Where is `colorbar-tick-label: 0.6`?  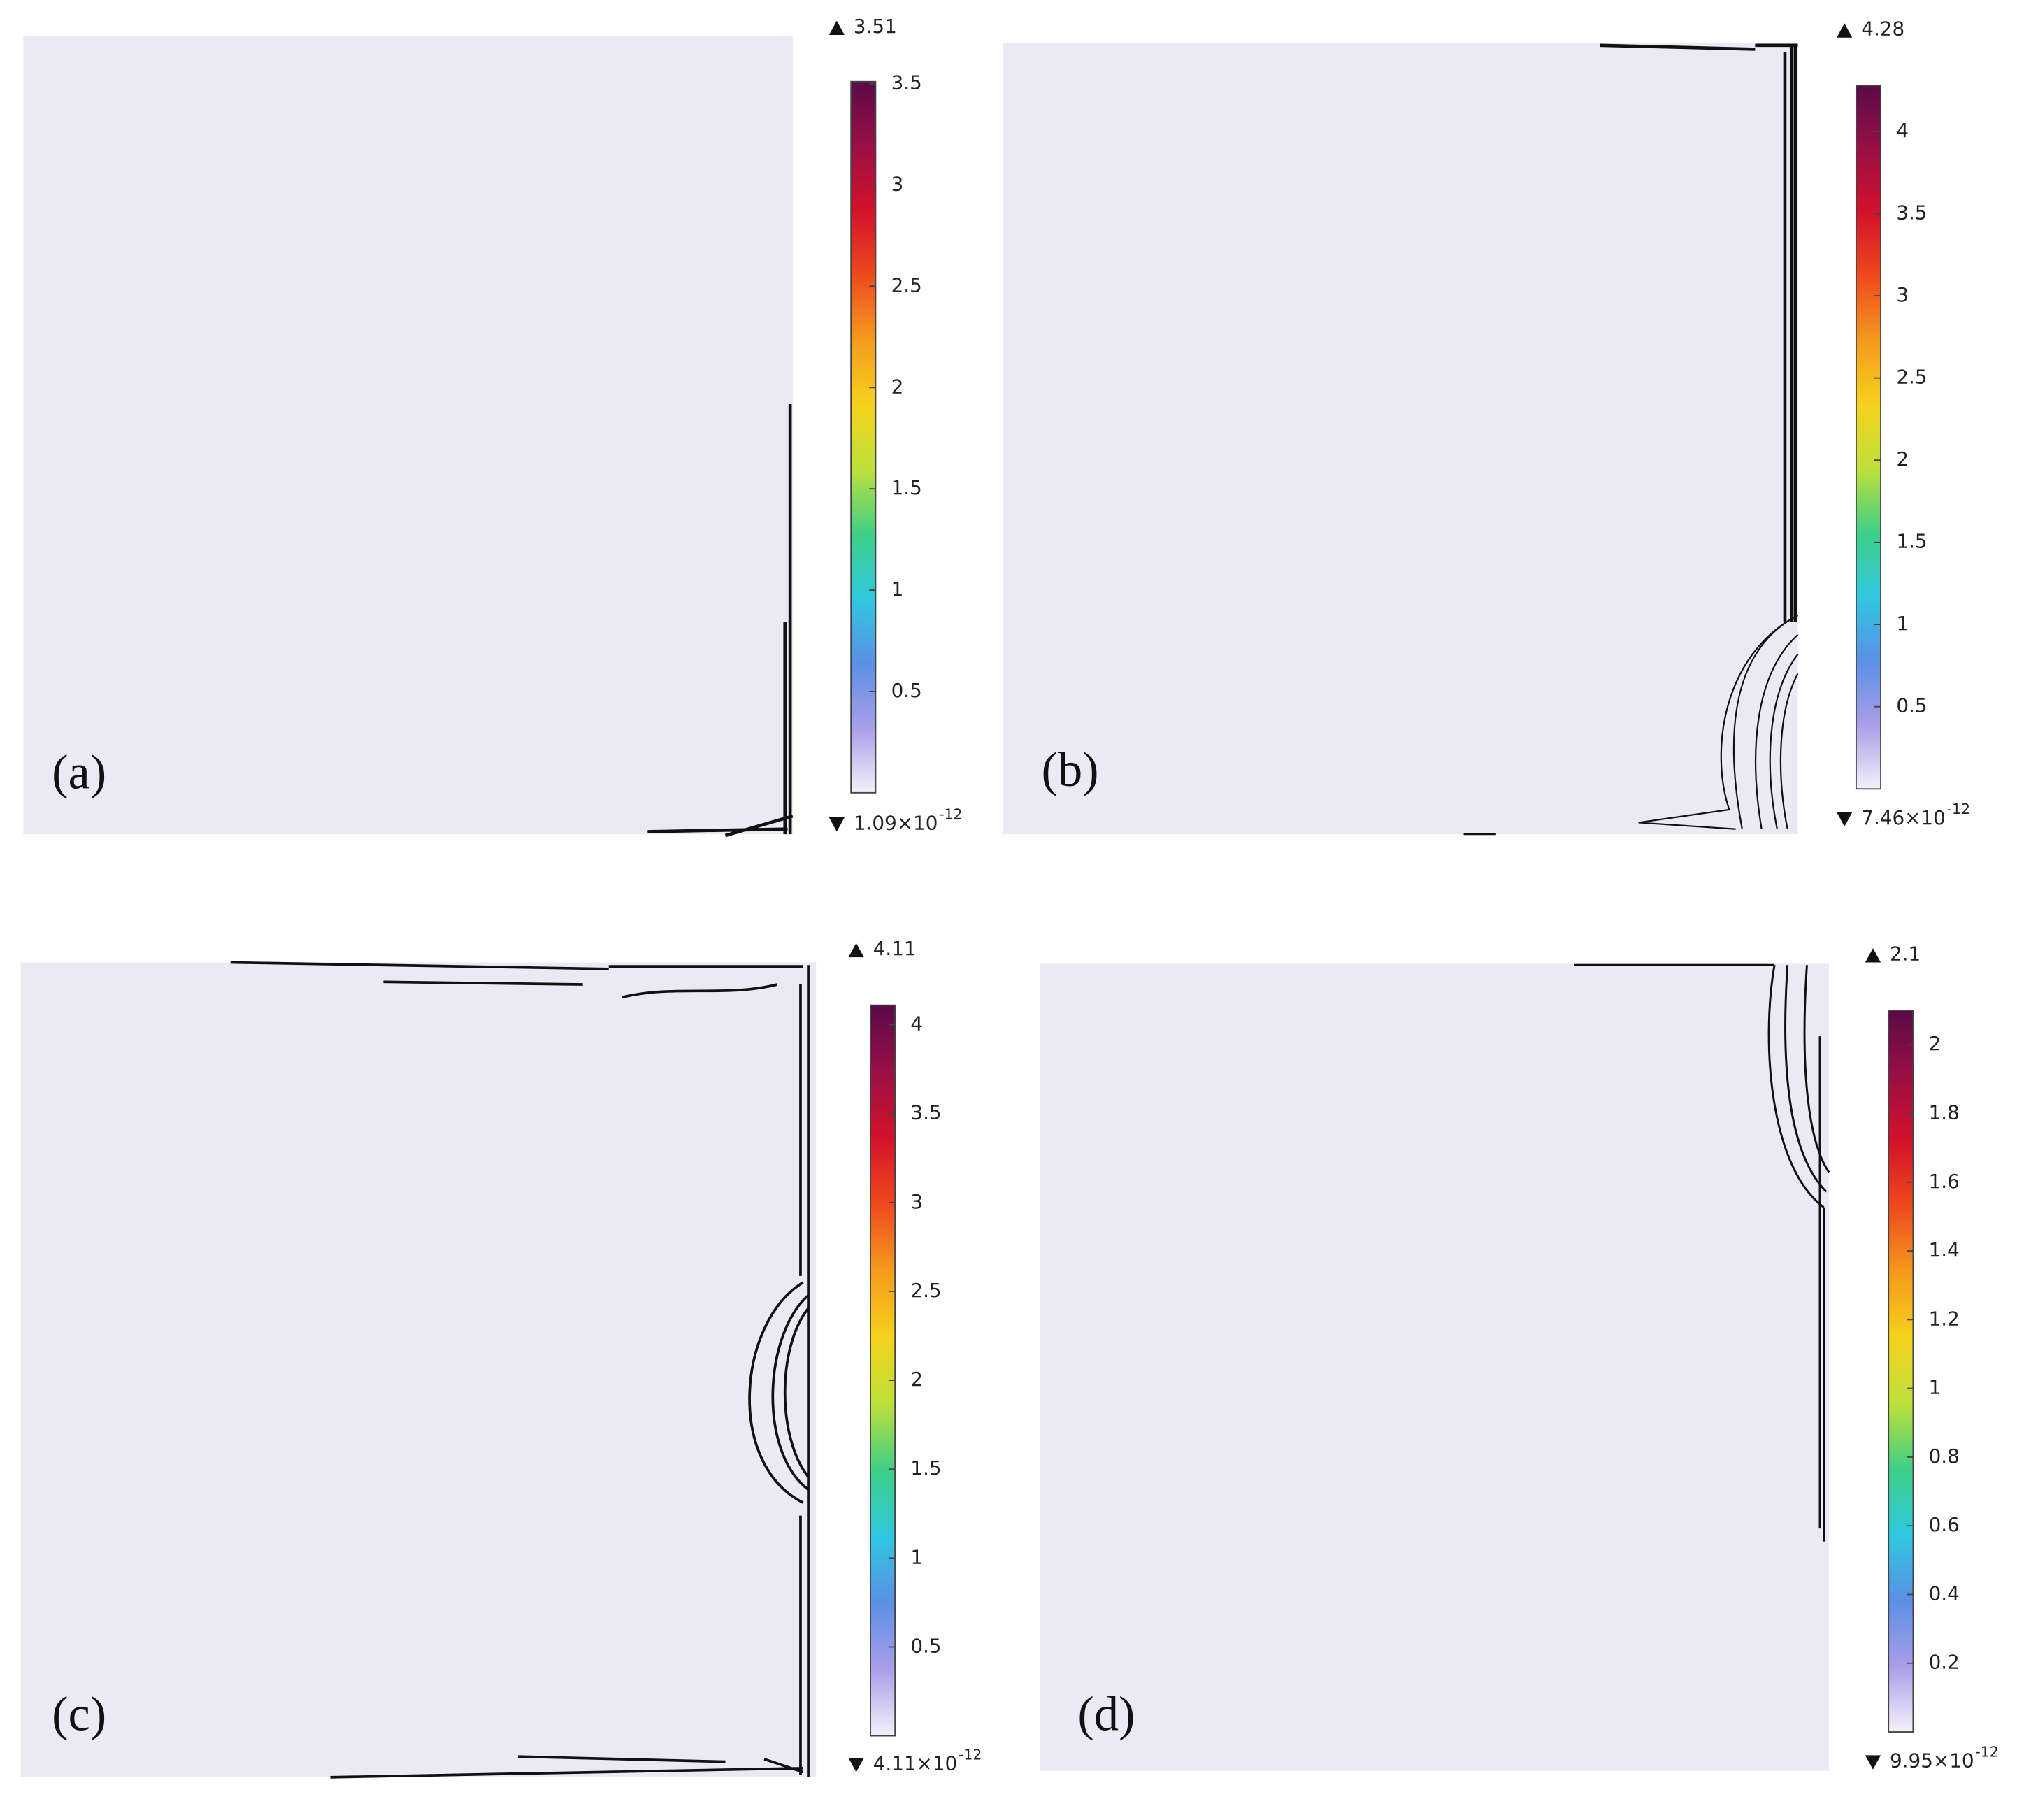 colorbar-tick-label: 0.6 is located at coordinates (1944, 1524).